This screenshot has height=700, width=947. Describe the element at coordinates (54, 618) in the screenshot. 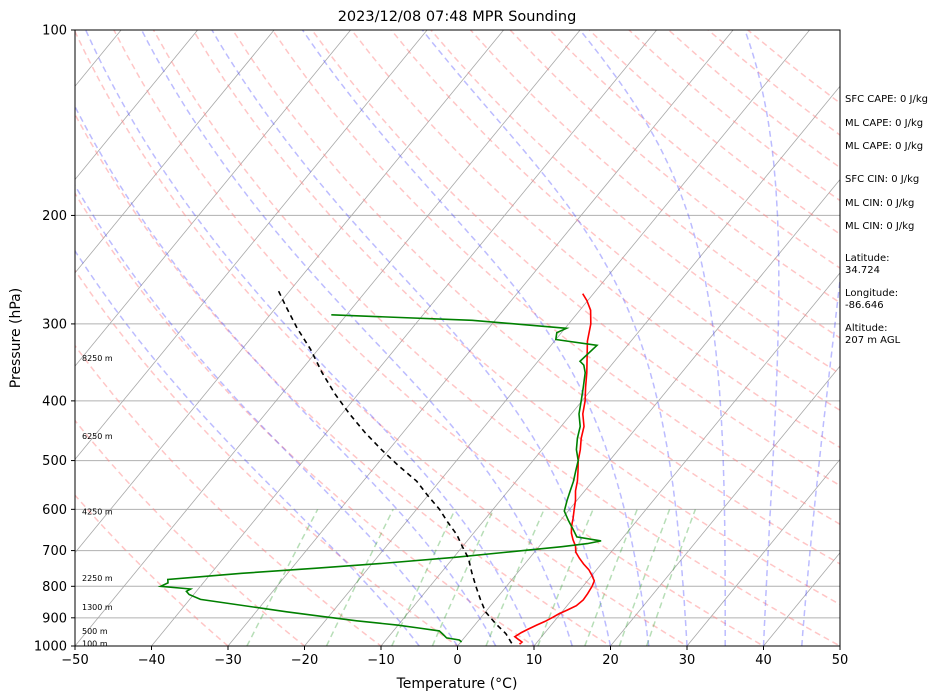

I see `y-tick-label: 900` at that location.